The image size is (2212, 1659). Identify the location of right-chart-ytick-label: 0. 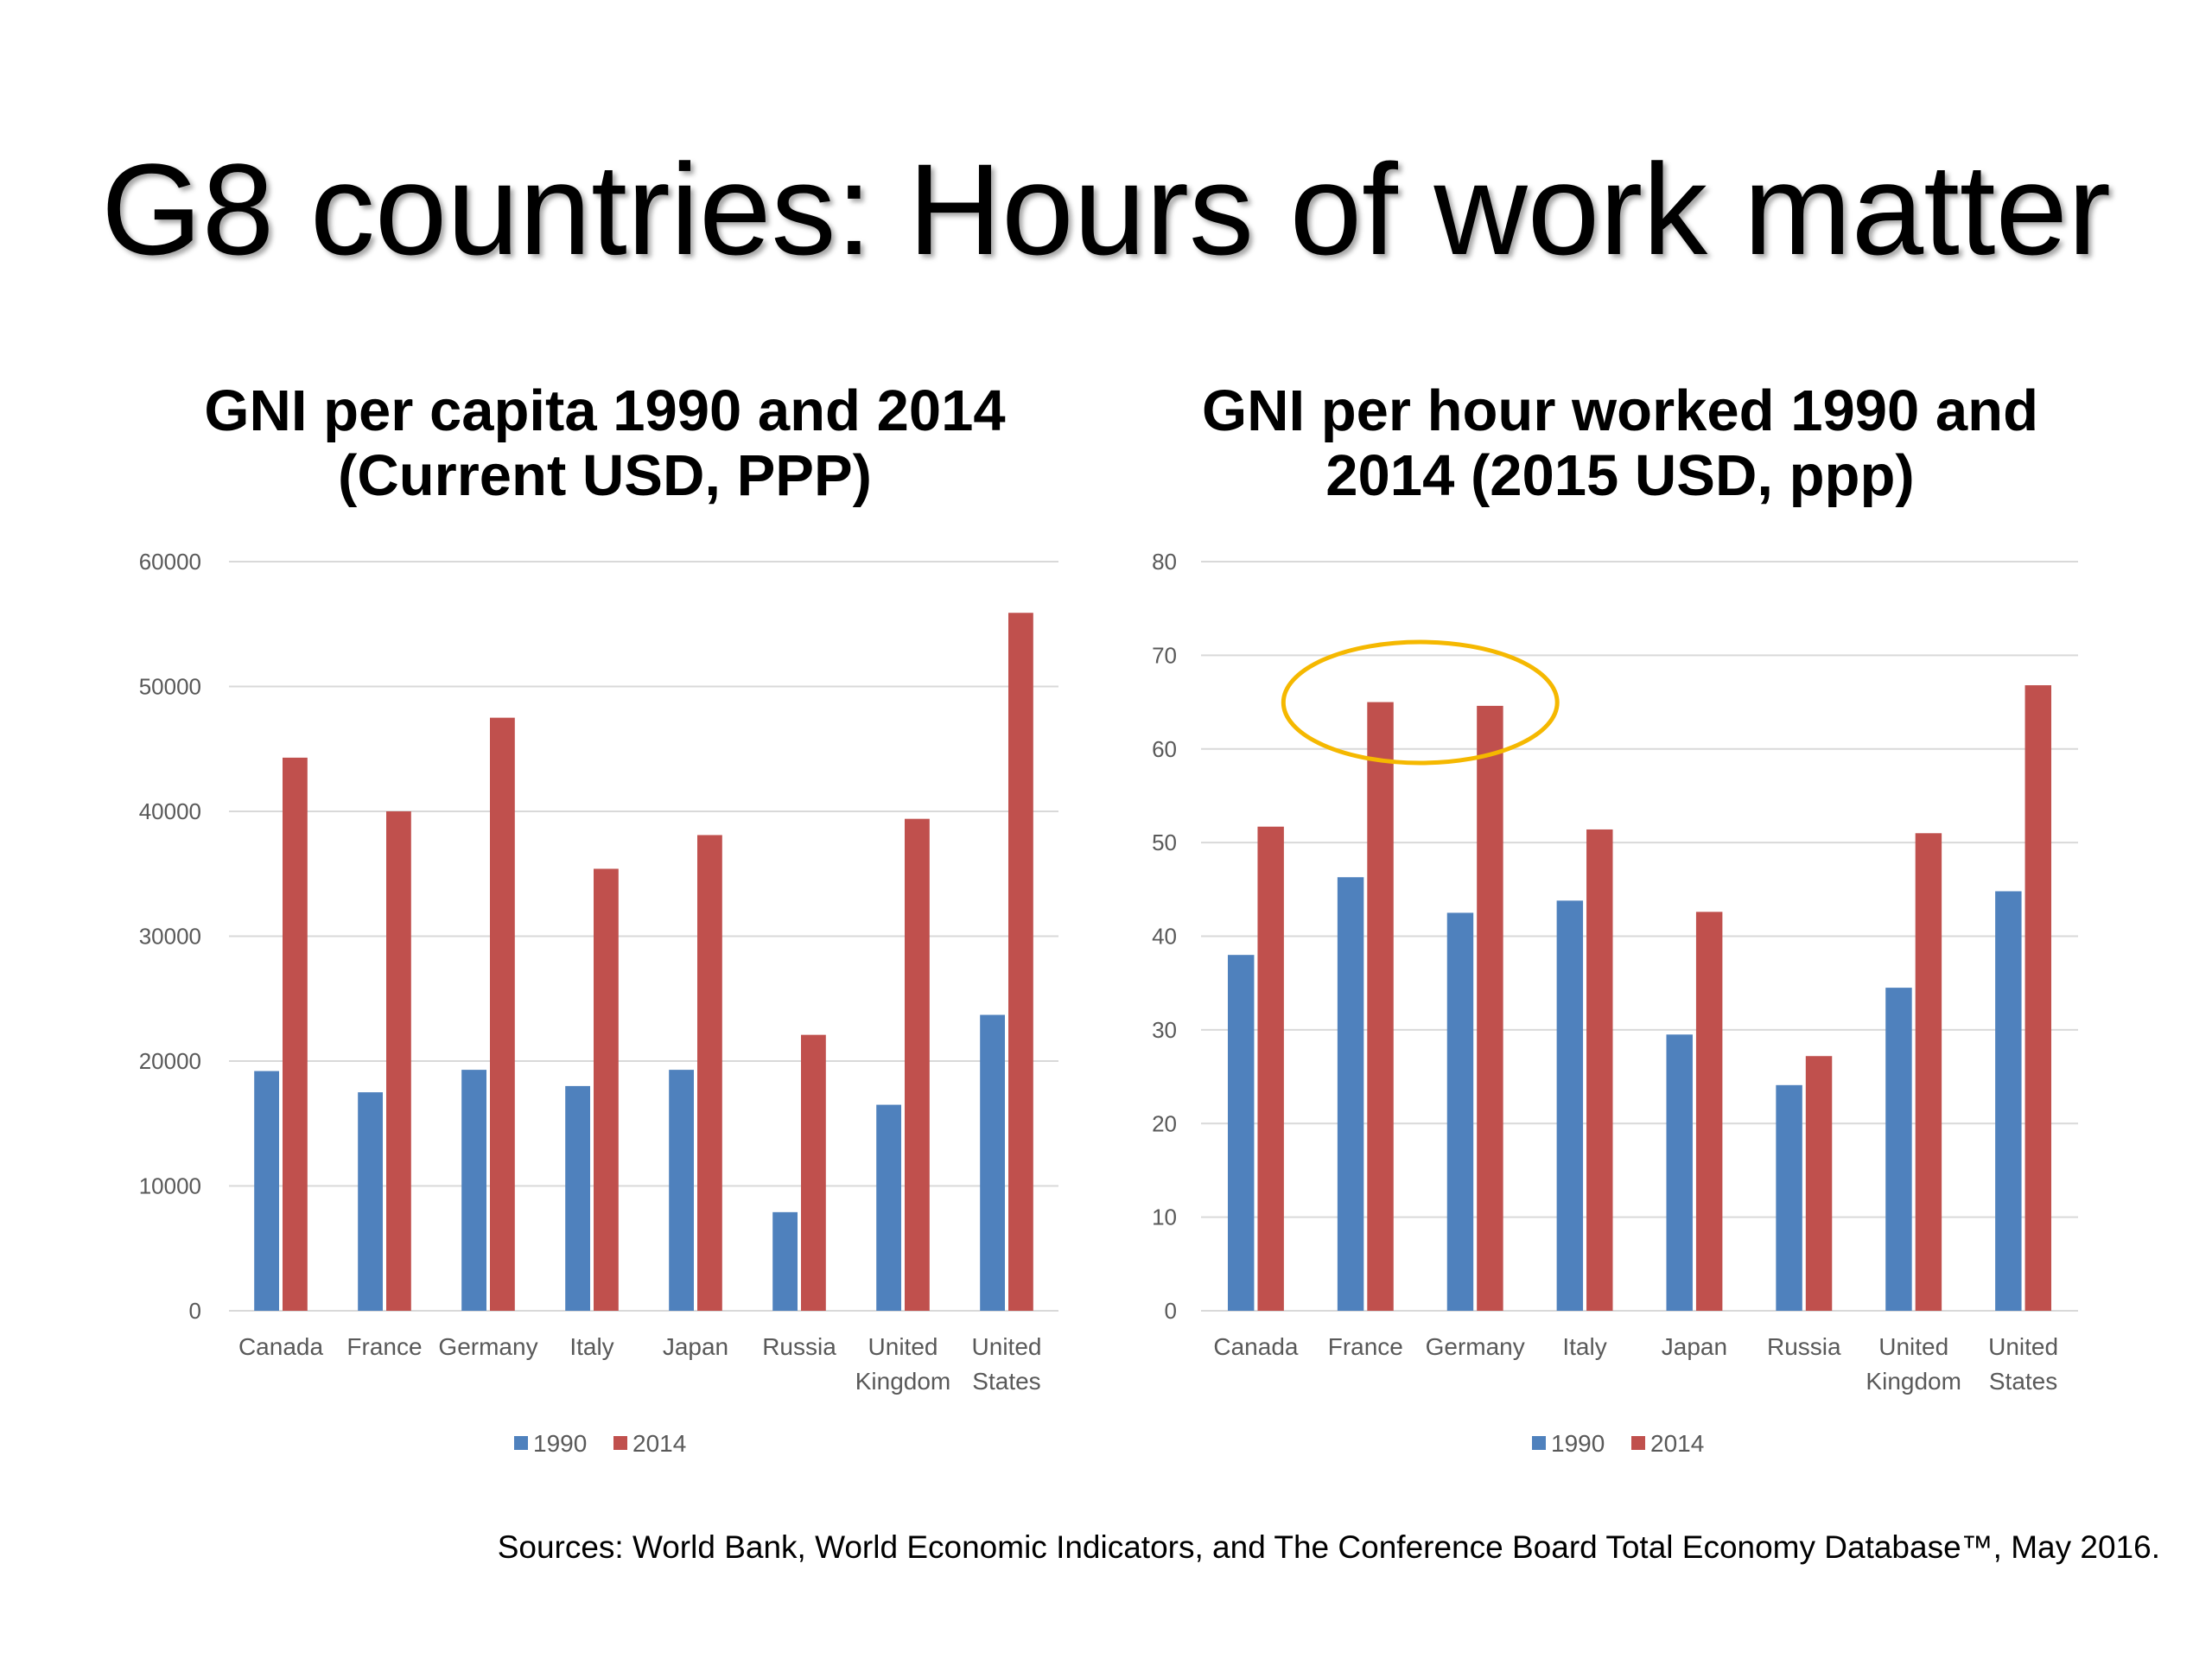
(1171, 1311).